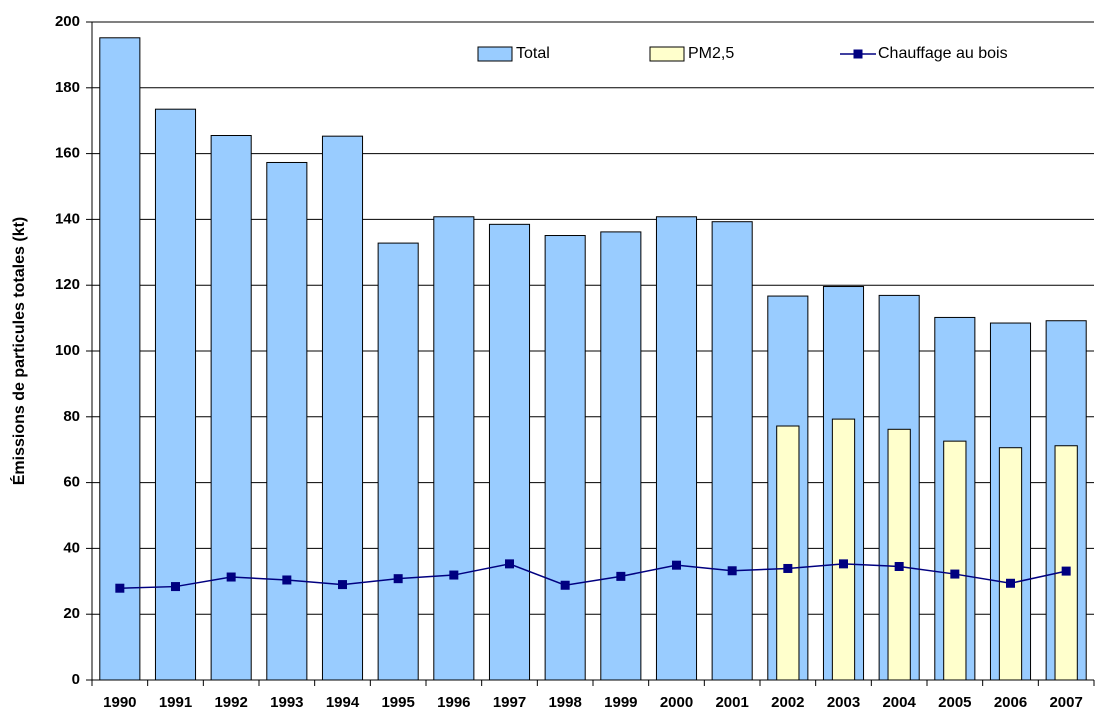 The width and height of the screenshot is (1102, 719). Describe the element at coordinates (858, 54) in the screenshot. I see `legend-marker` at that location.